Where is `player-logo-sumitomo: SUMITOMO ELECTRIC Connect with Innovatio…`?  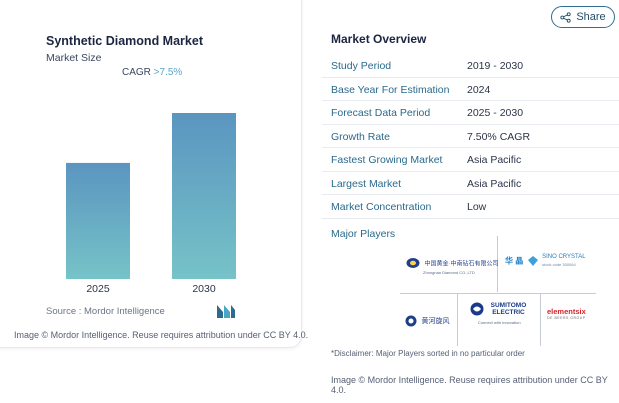 player-logo-sumitomo: SUMITOMO ELECTRIC Connect with Innovatio… is located at coordinates (499, 312).